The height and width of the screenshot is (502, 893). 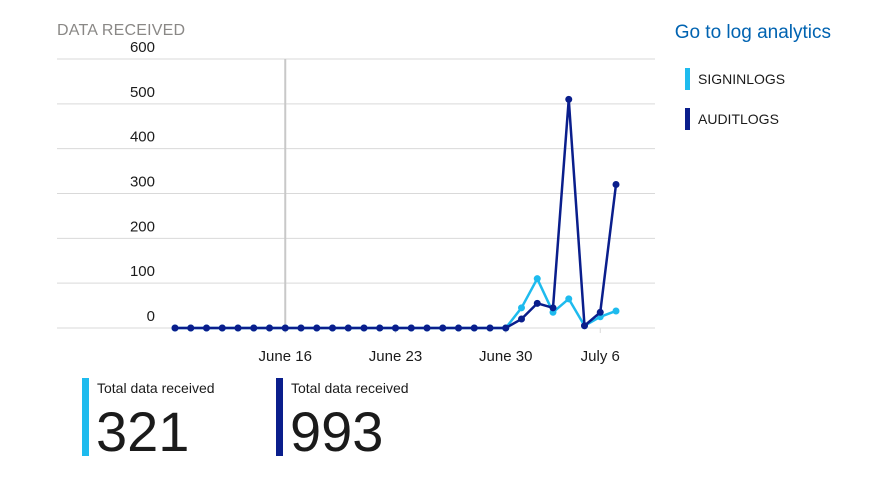 What do you see at coordinates (350, 388) in the screenshot?
I see `tile-label-auditlogs: Total data received` at bounding box center [350, 388].